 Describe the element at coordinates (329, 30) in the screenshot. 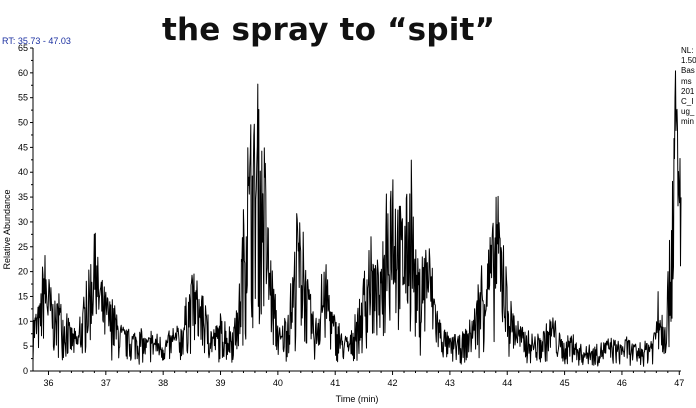

I see `slide-title: the spray to “spit”` at that location.